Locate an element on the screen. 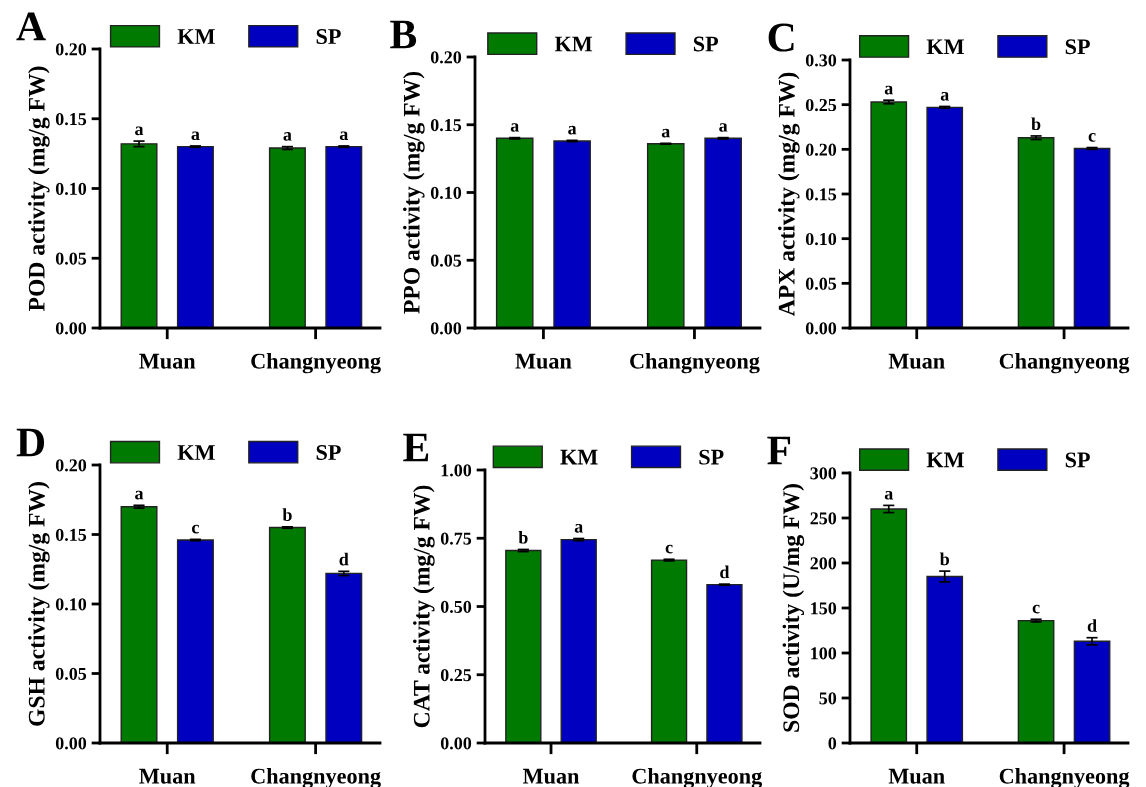 The image size is (1146, 787). y-tick-label: 1.00 is located at coordinates (456, 470).